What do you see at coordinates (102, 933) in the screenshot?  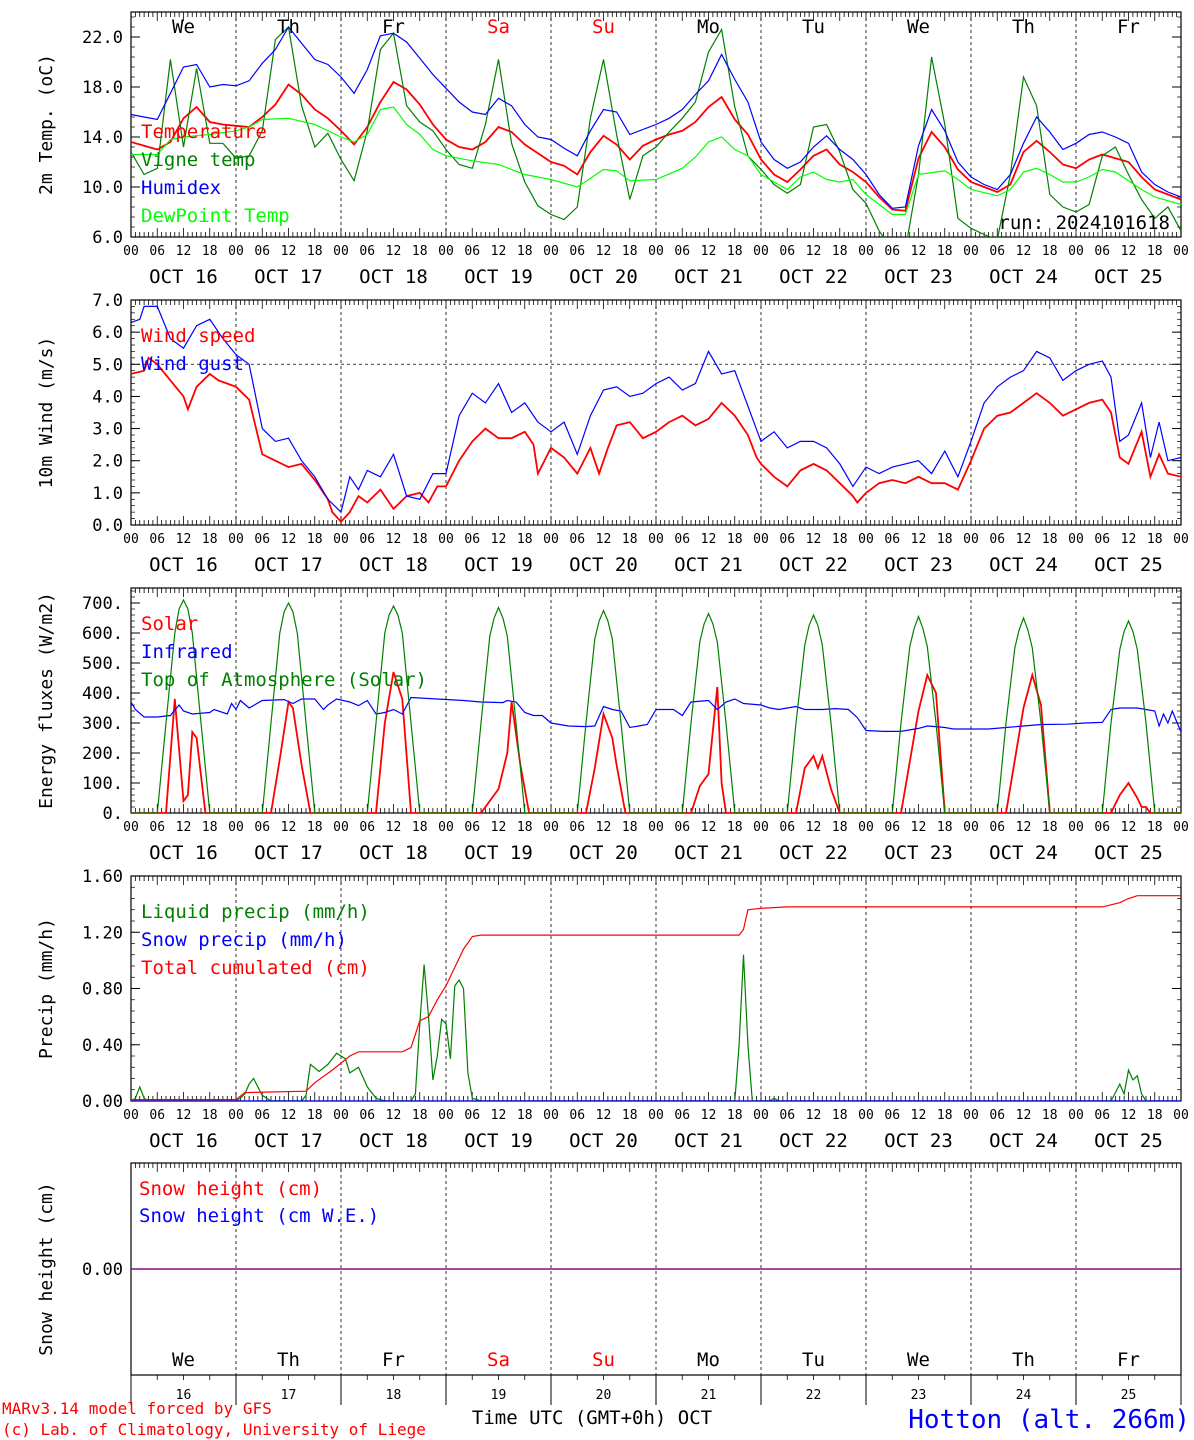 I see `y-tick-label: 1.20` at bounding box center [102, 933].